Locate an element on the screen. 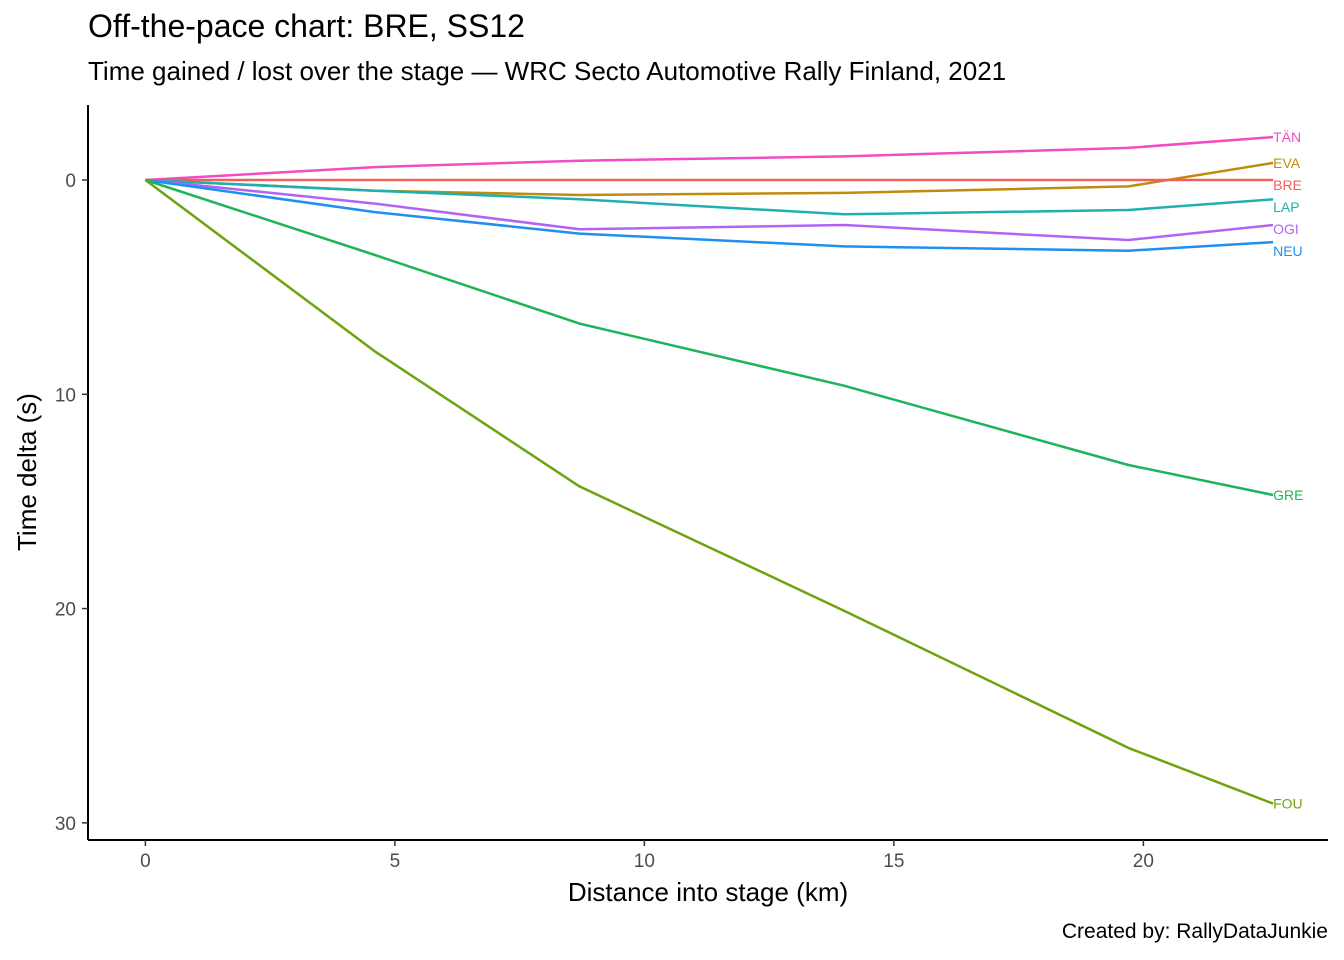 The image size is (1344, 960). series-label-neu: NEU is located at coordinates (1288, 251).